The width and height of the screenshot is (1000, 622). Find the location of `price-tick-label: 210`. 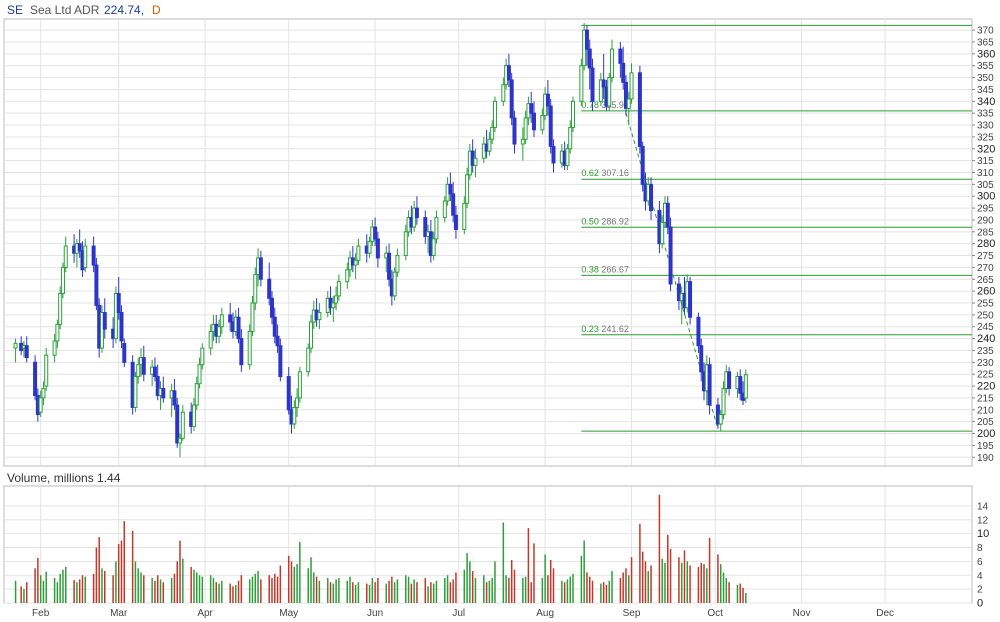

price-tick-label: 210 is located at coordinates (985, 410).